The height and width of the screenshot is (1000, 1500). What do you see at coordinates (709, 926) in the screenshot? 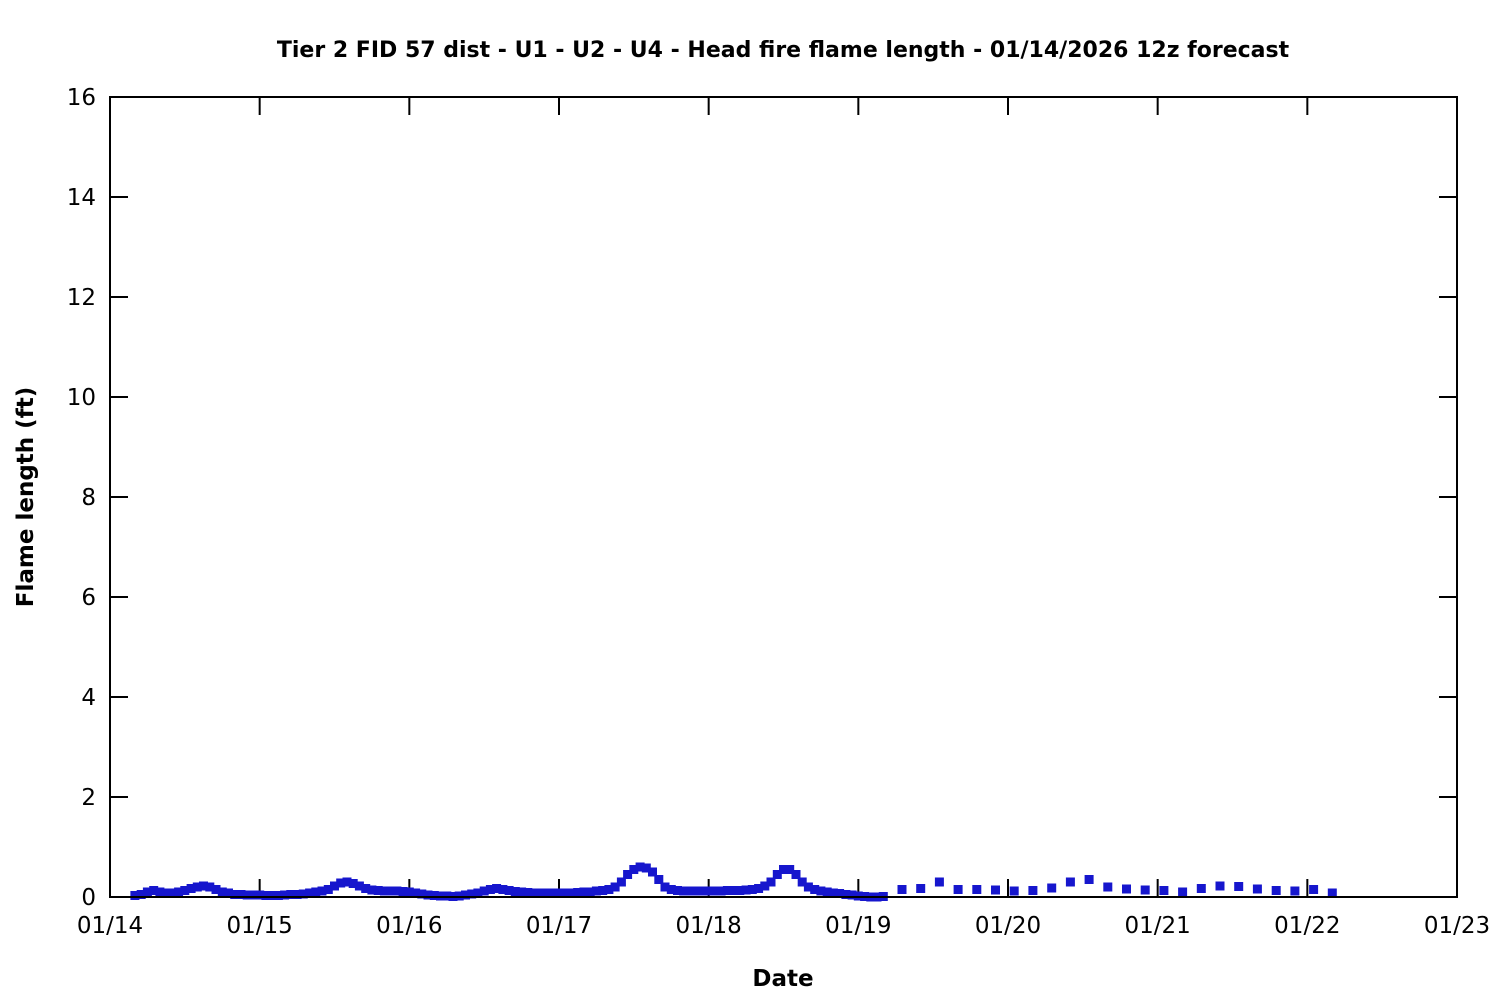
I see `x-tick-label: 01/18` at bounding box center [709, 926].